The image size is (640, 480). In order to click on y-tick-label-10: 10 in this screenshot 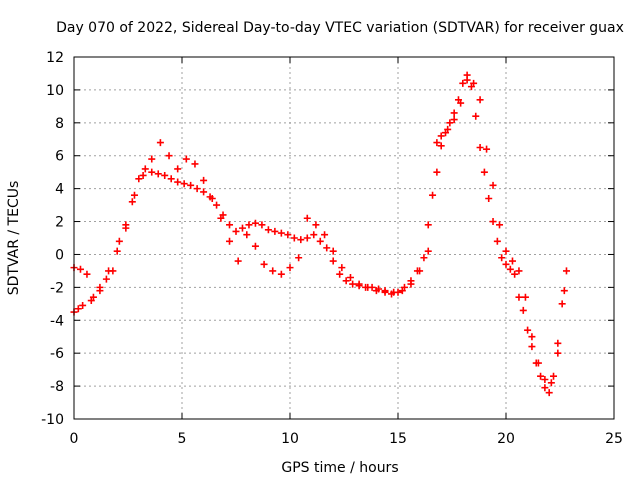, I will do `click(55, 91)`.